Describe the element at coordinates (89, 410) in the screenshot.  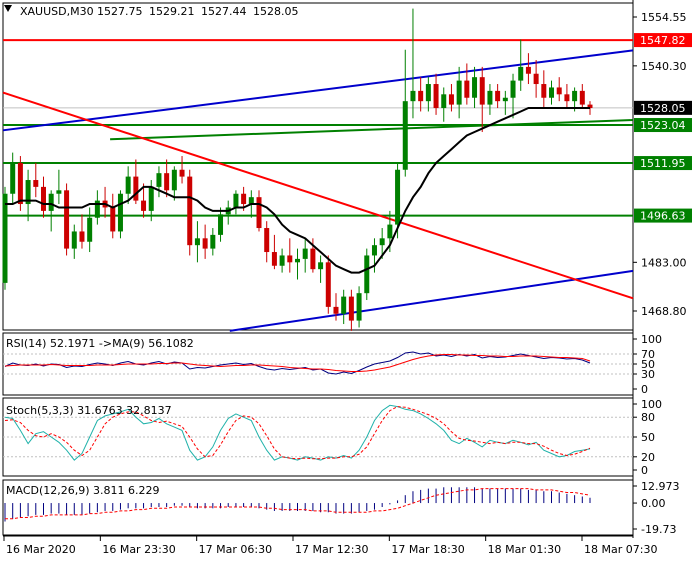
I see `stoch-label: Stoch(5,3,3) 31.6763 32.8137` at that location.